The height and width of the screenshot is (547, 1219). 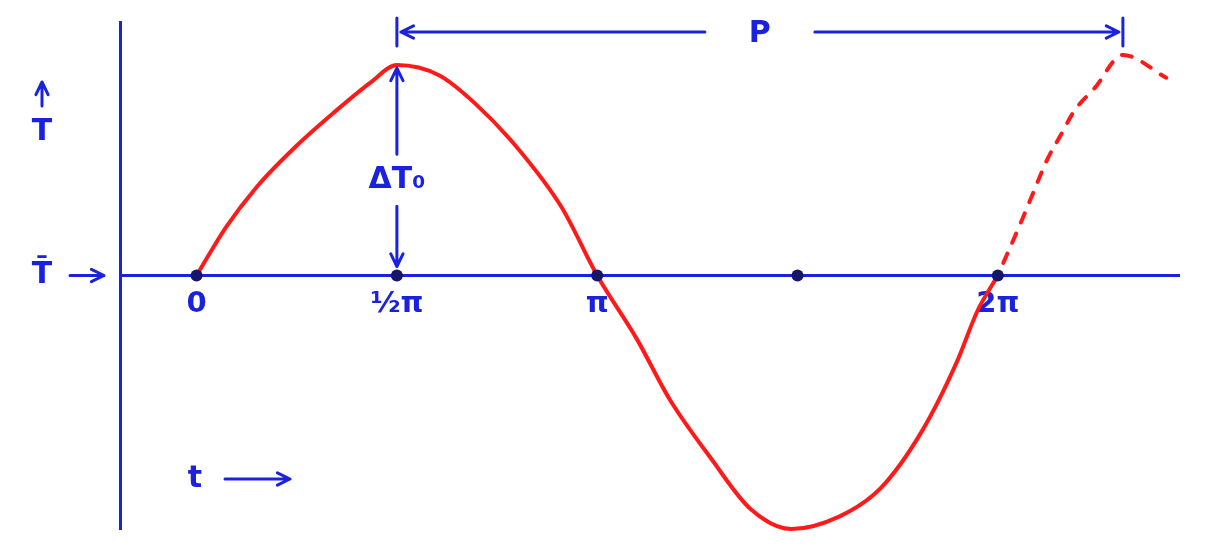 I want to click on x-axis-title: t, so click(x=195, y=476).